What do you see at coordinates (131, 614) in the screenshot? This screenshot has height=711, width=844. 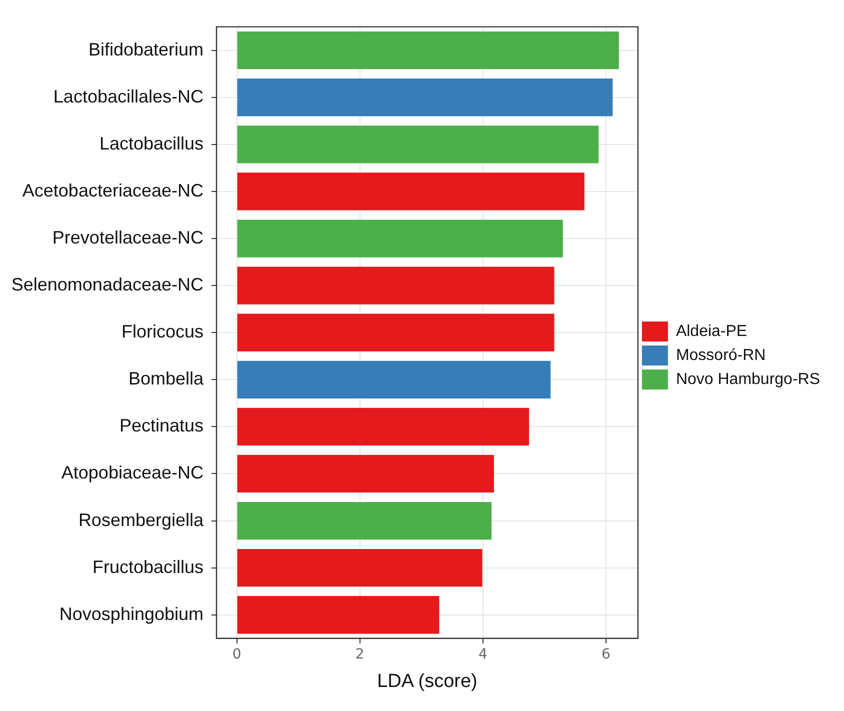 I see `y-tick-label: Novosphingobium` at bounding box center [131, 614].